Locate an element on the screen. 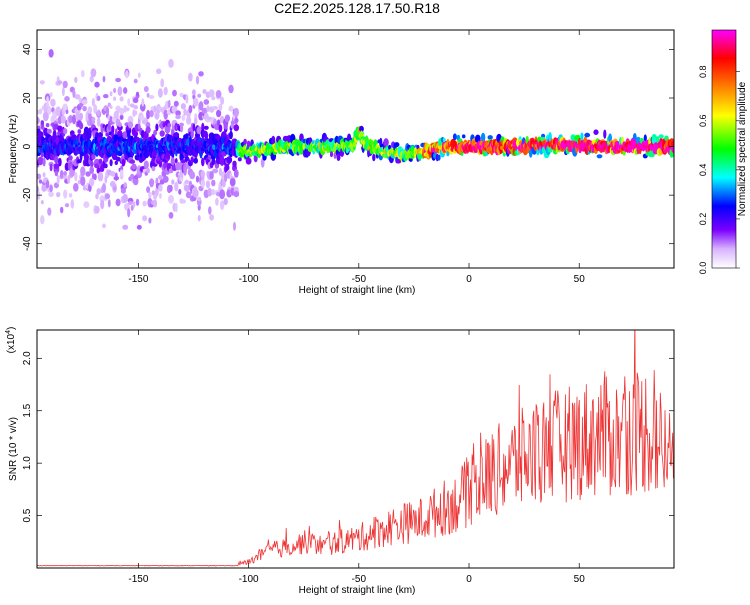 The image size is (750, 605). spectrogram-y-tick-label: -20 is located at coordinates (27, 194).